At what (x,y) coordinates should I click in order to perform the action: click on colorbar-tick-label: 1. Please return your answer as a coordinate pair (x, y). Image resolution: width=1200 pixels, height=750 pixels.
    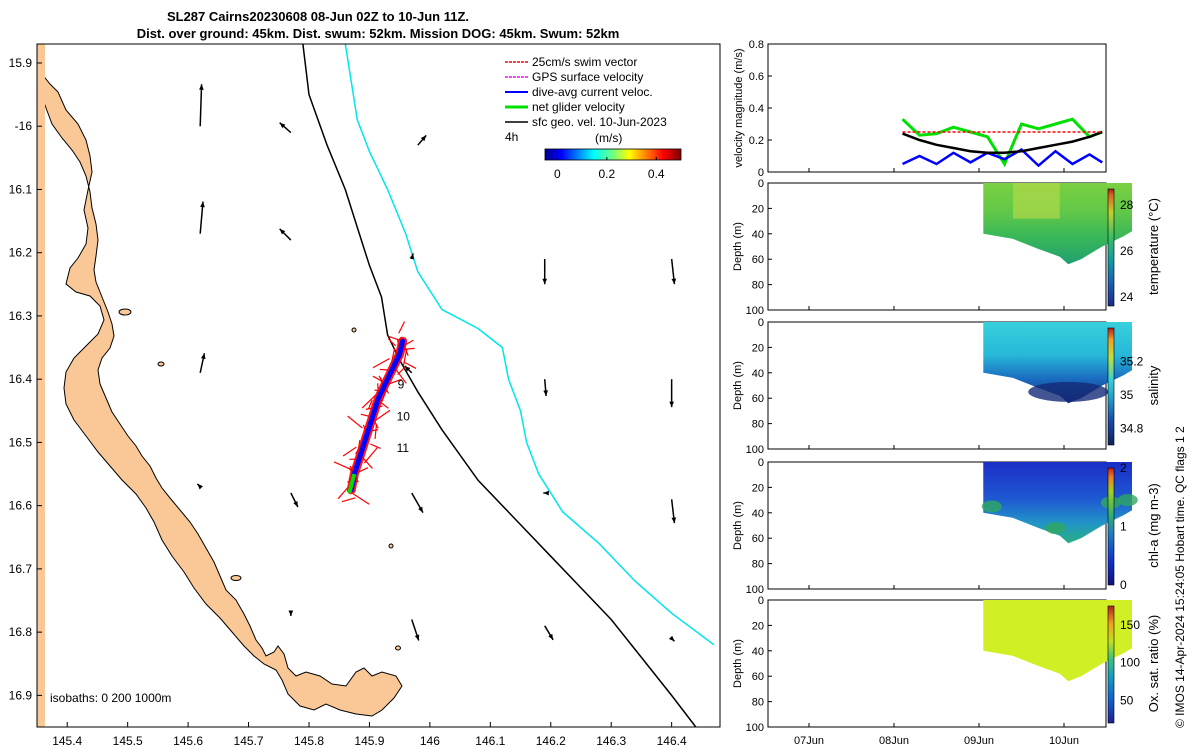
    Looking at the image, I should click on (1123, 527).